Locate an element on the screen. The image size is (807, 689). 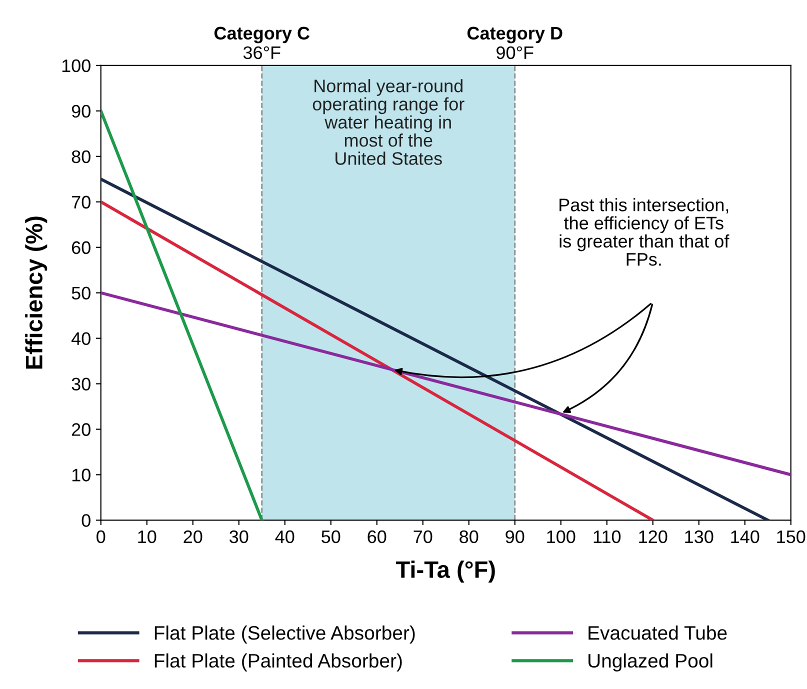
y-tick-label: 0 is located at coordinates (86, 520).